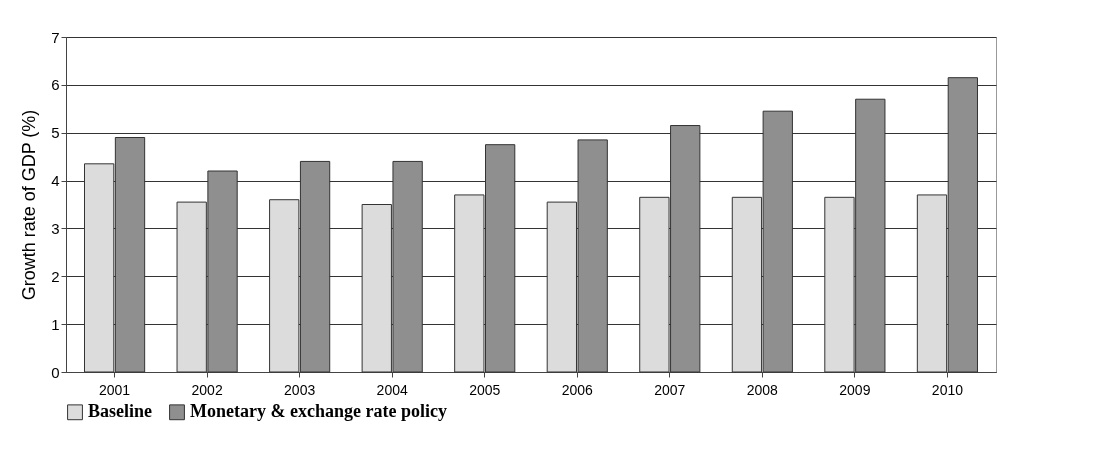 The width and height of the screenshot is (1104, 458). Describe the element at coordinates (55, 276) in the screenshot. I see `y-tick-label: 2` at that location.